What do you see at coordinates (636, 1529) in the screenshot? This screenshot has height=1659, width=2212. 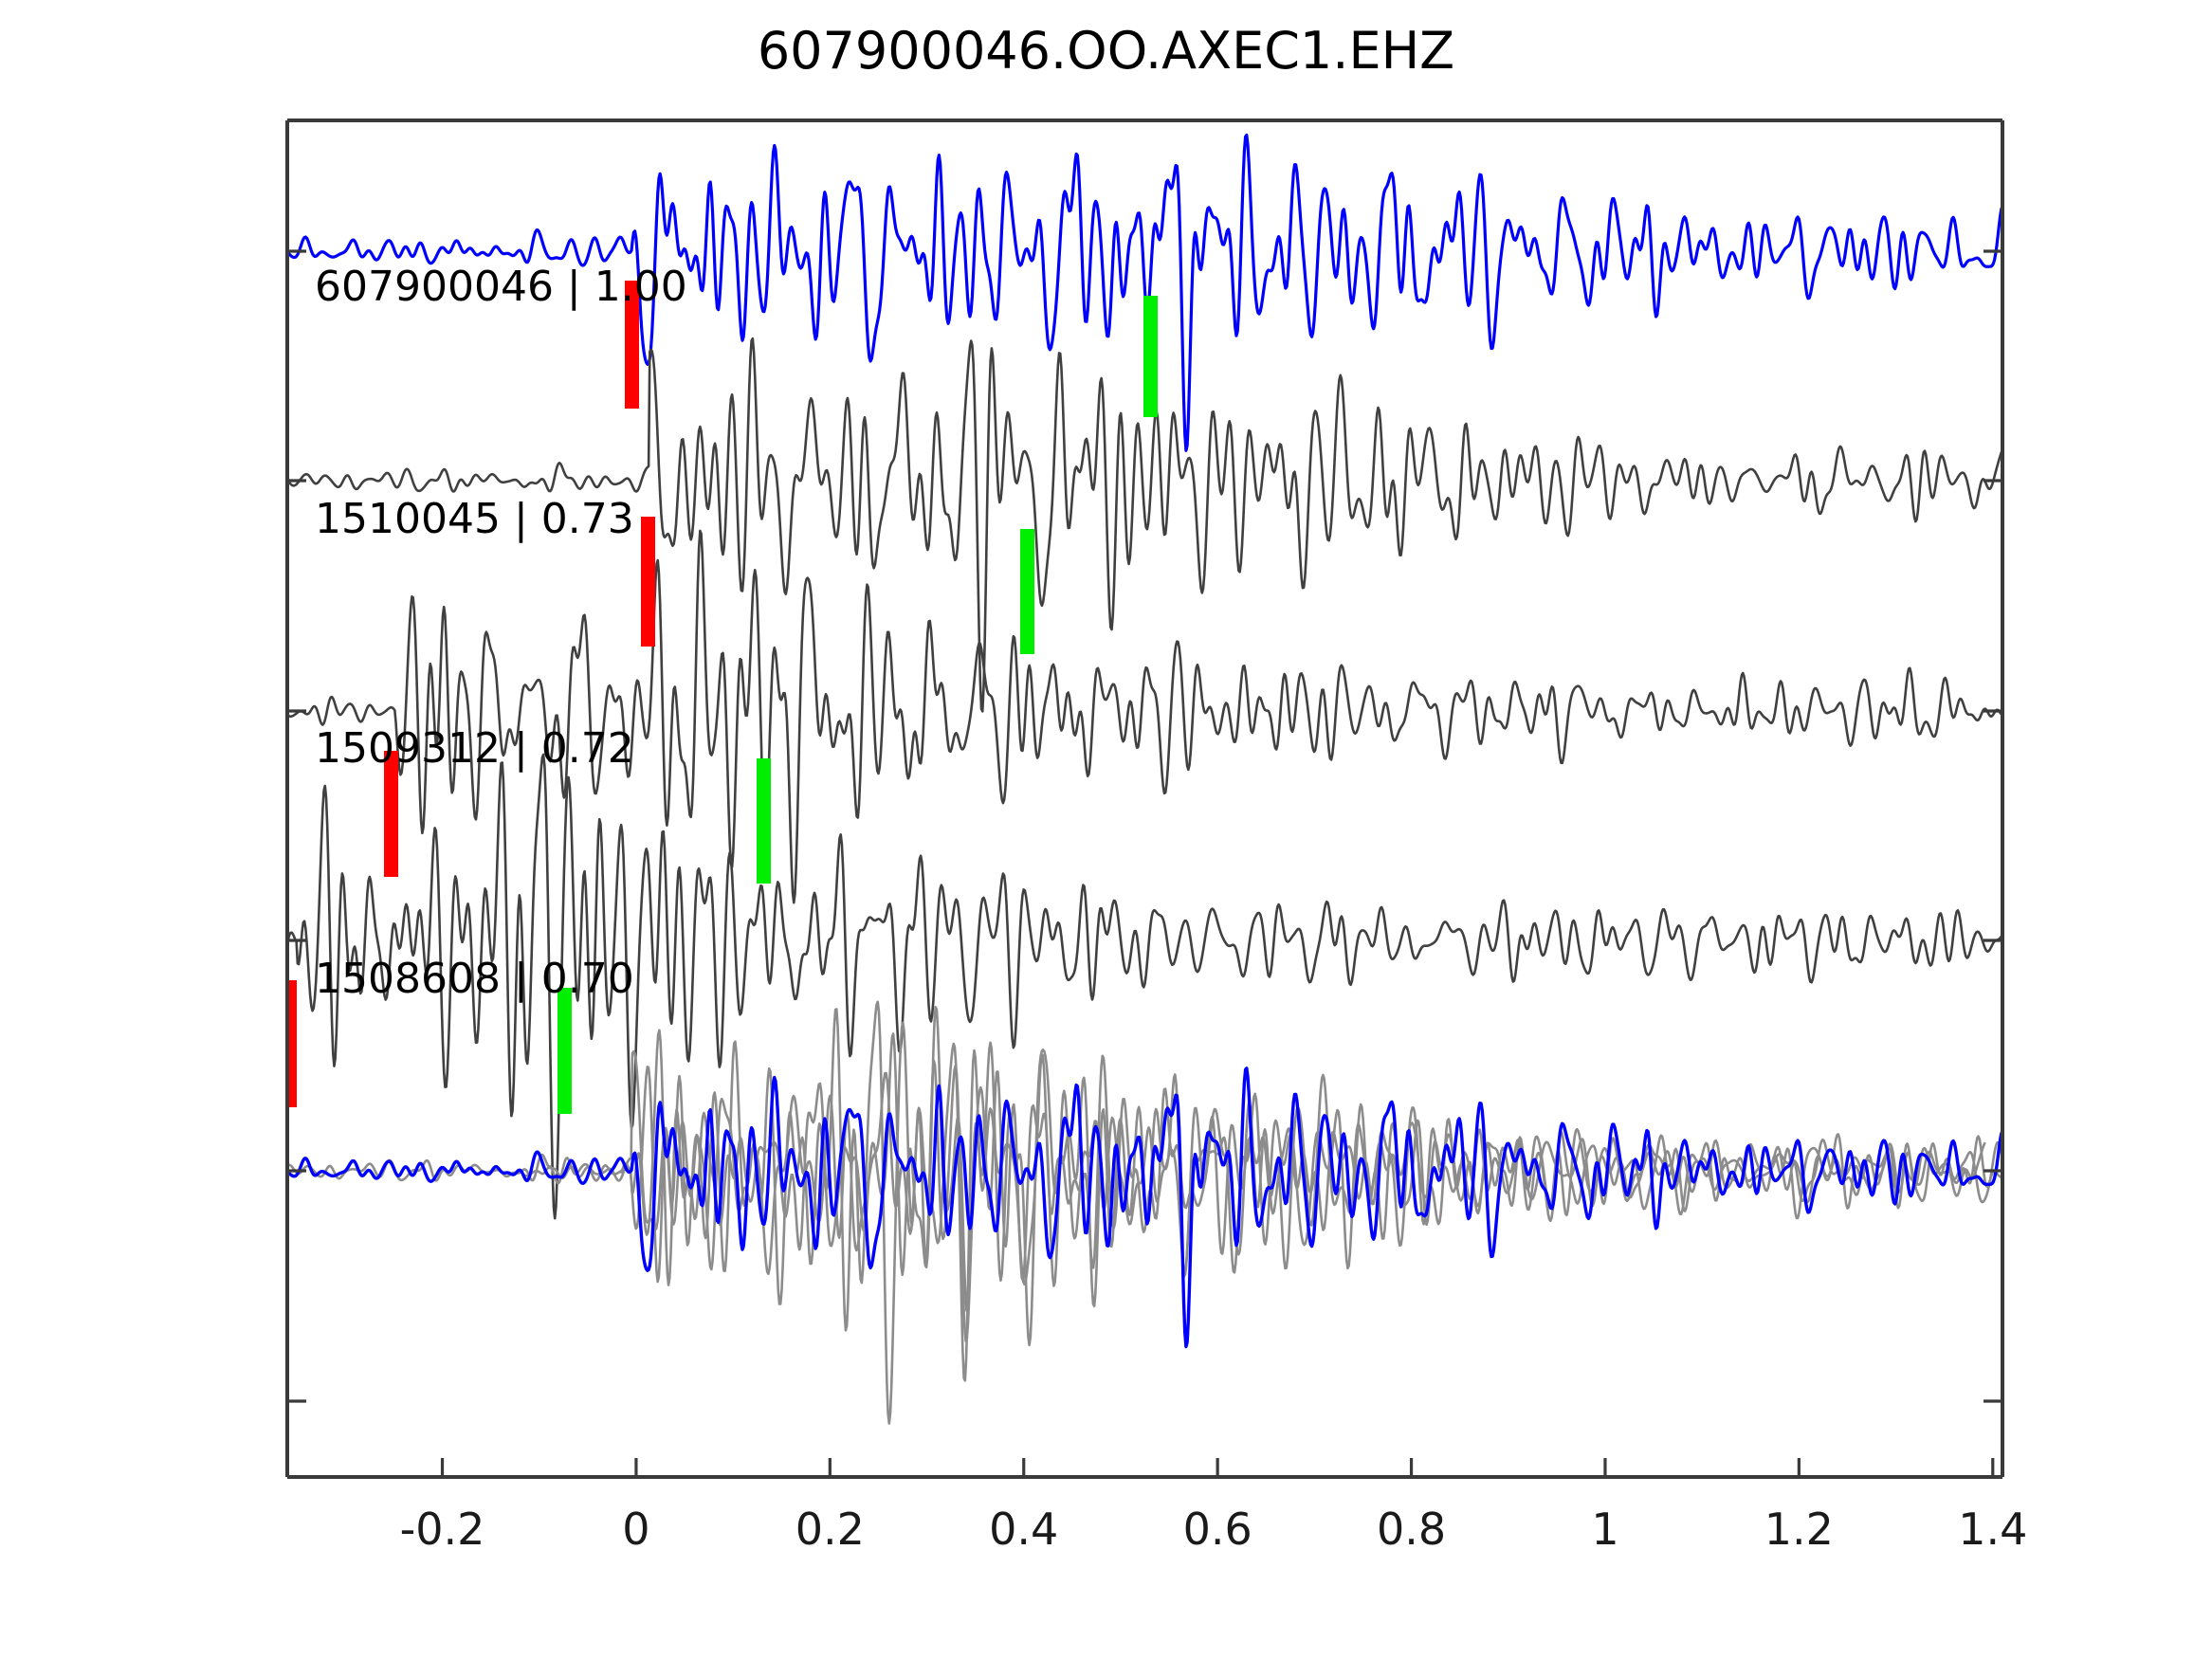 I see `x-tick-label-0: 0` at bounding box center [636, 1529].